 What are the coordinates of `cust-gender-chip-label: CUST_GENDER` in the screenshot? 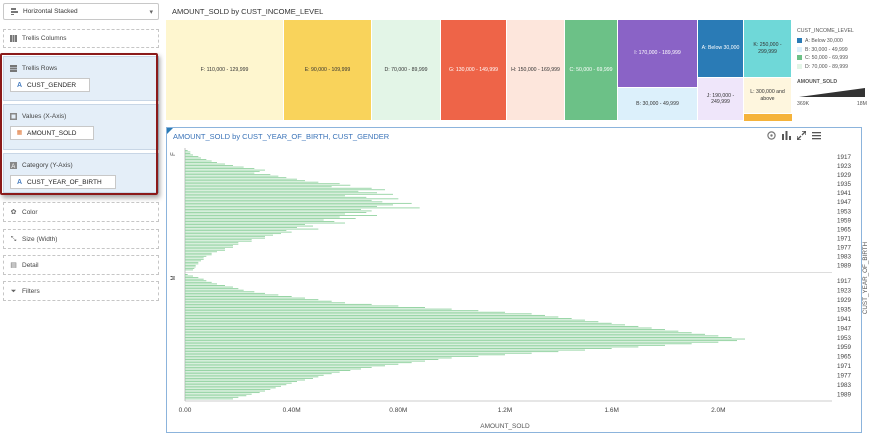 It's located at (52, 85).